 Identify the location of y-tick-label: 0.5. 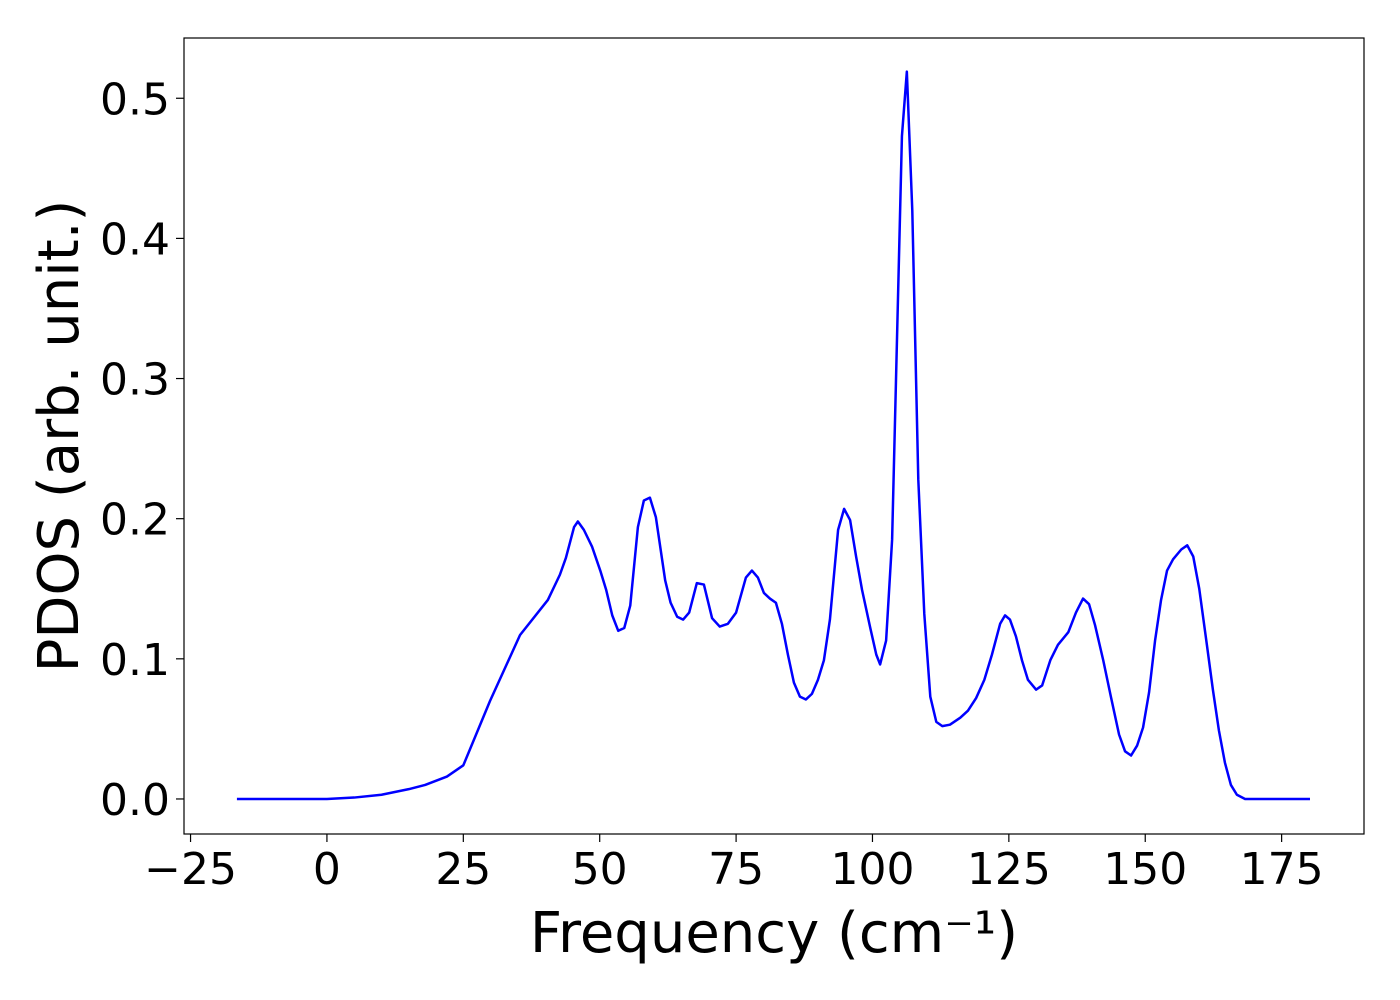
(135, 99).